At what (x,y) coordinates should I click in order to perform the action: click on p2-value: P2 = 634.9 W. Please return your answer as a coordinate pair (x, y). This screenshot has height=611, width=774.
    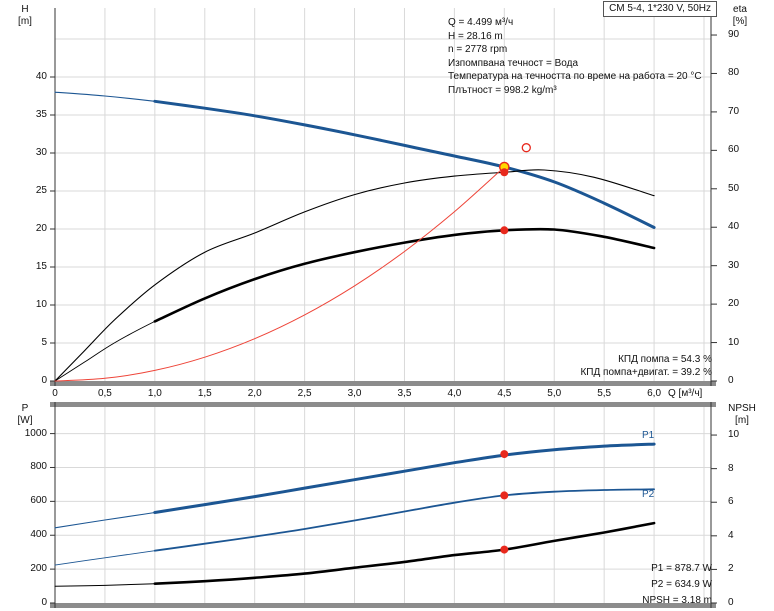
    Looking at the image, I should click on (681, 584).